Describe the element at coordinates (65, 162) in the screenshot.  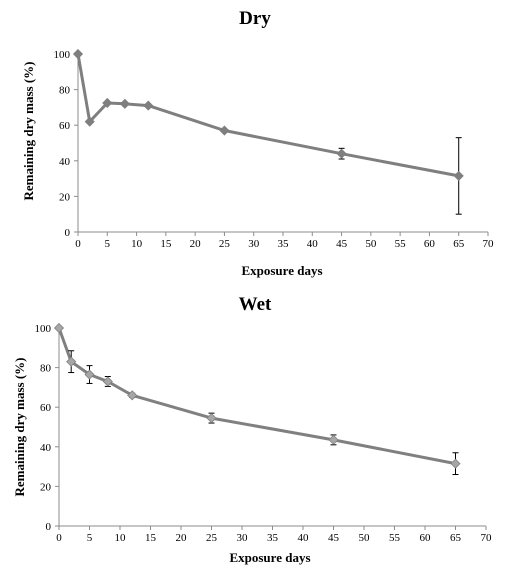
I see `dry-y-tick-label: 40` at that location.